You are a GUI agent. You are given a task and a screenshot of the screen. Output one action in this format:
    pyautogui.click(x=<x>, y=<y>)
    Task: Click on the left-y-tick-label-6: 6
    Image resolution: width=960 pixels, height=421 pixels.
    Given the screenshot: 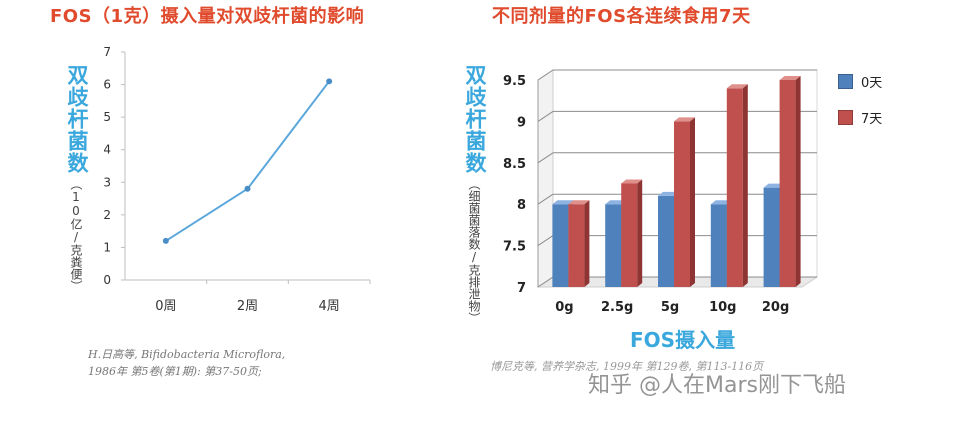 What is the action you would take?
    pyautogui.click(x=107, y=85)
    